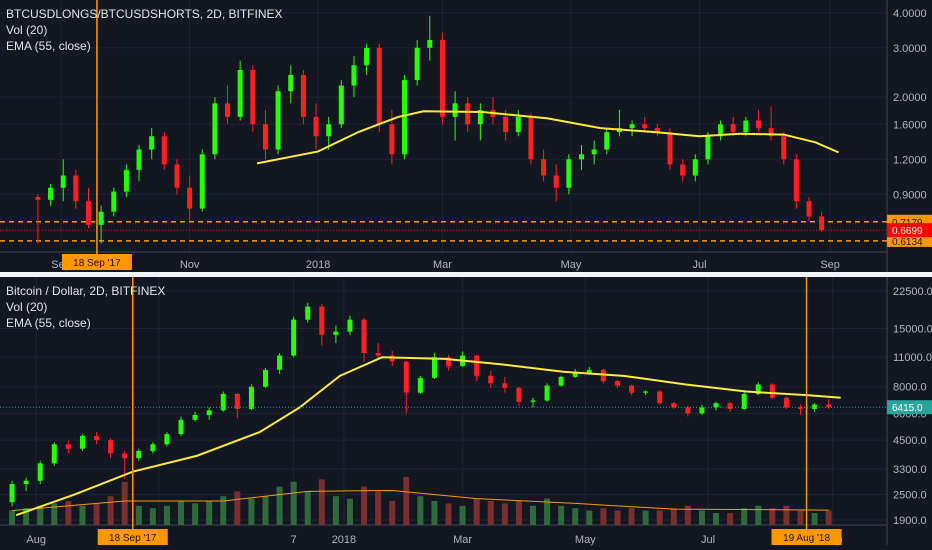 The width and height of the screenshot is (932, 550). I want to click on y-tick-label: 2500.0, so click(910, 496).